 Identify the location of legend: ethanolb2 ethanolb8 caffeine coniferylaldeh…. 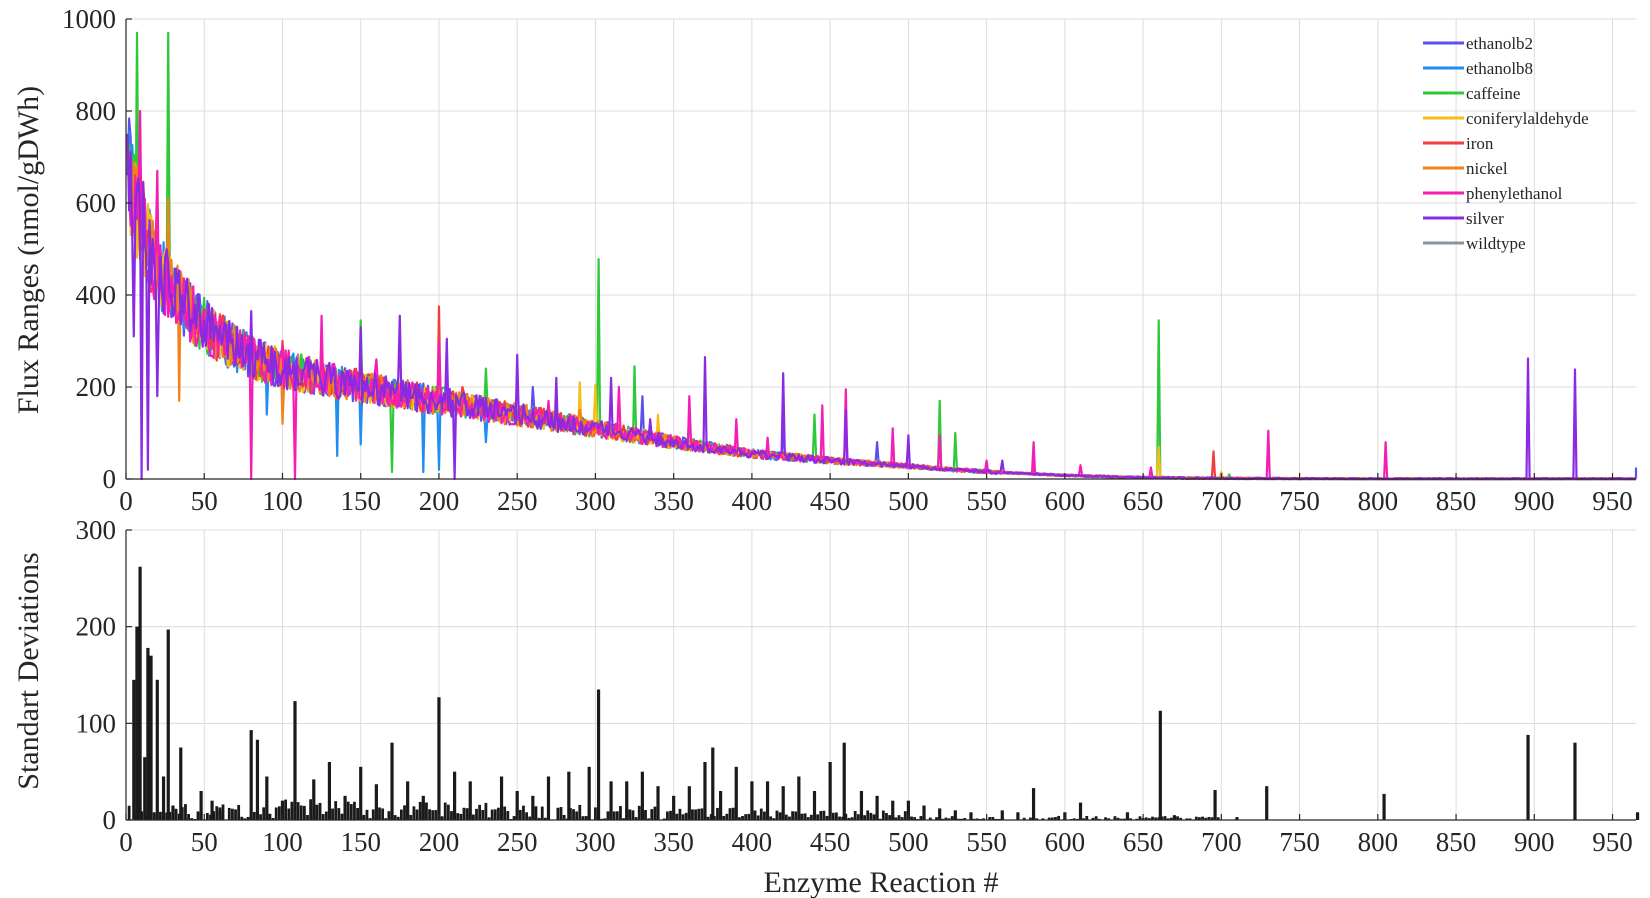
(1506, 143).